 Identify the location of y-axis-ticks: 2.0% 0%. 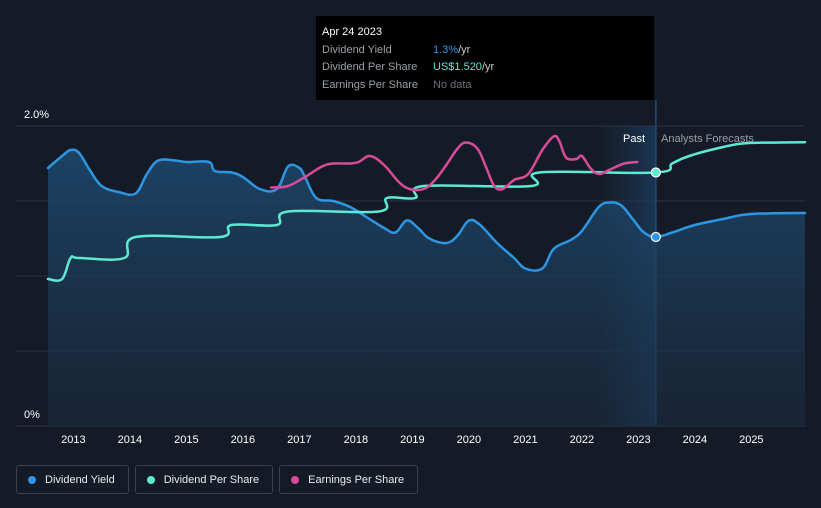
(36, 265).